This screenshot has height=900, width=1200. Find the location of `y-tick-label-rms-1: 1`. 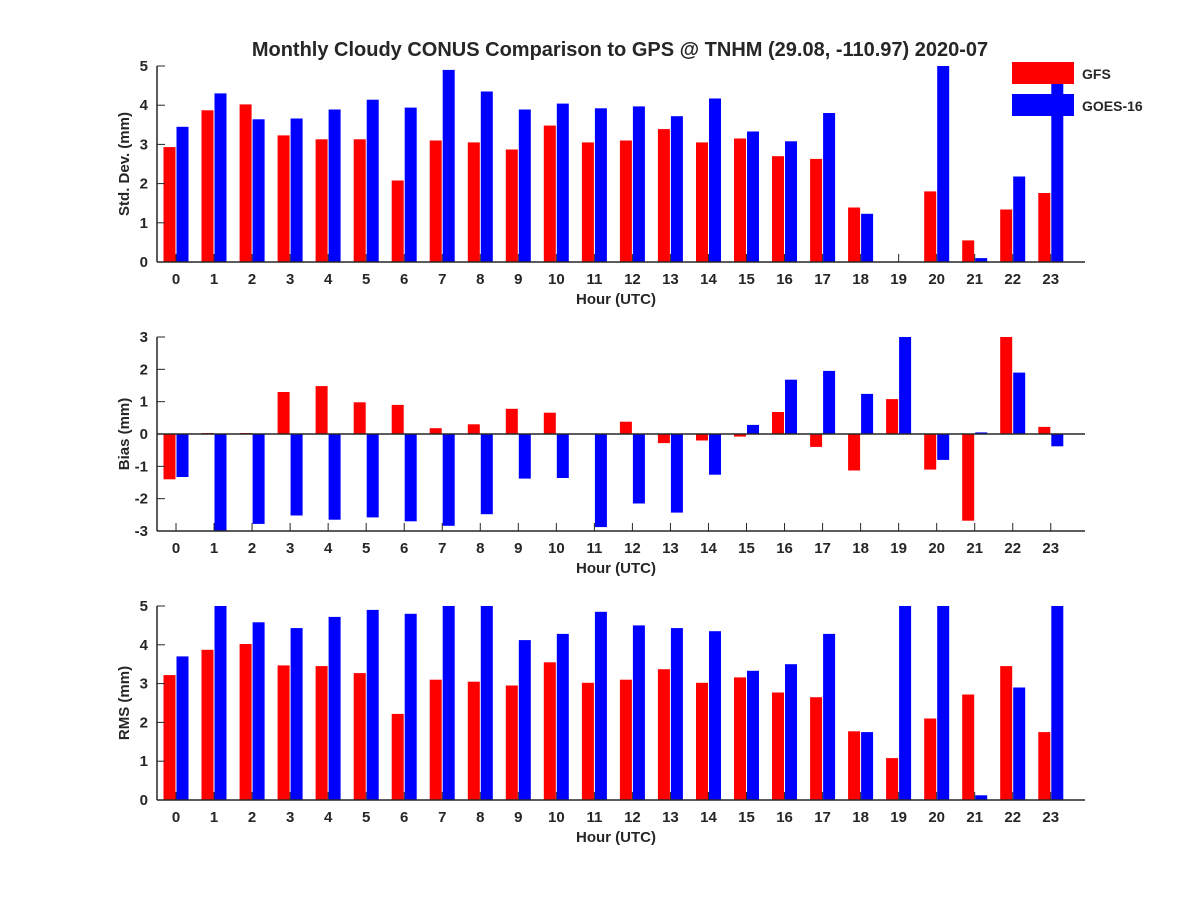

y-tick-label-rms-1: 1 is located at coordinates (144, 761).